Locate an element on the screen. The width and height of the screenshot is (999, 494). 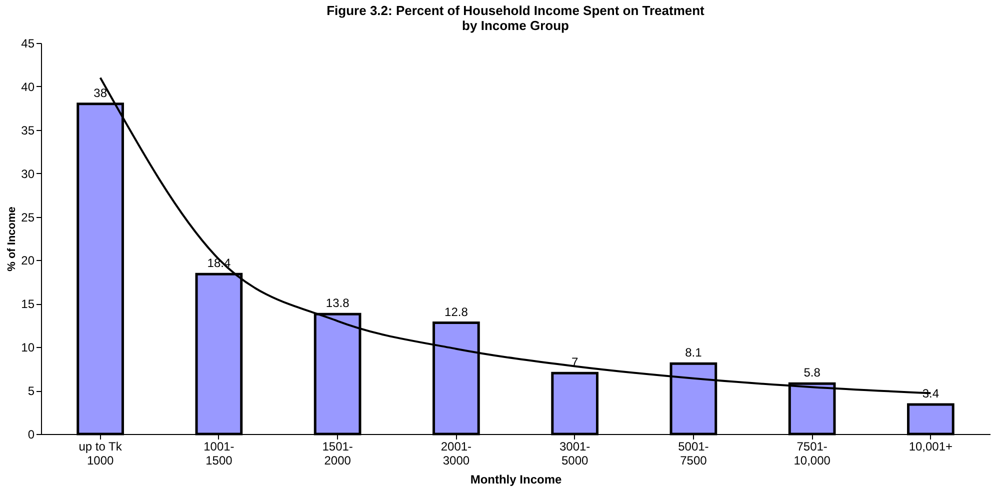
y-tick-label: 45 is located at coordinates (28, 43).